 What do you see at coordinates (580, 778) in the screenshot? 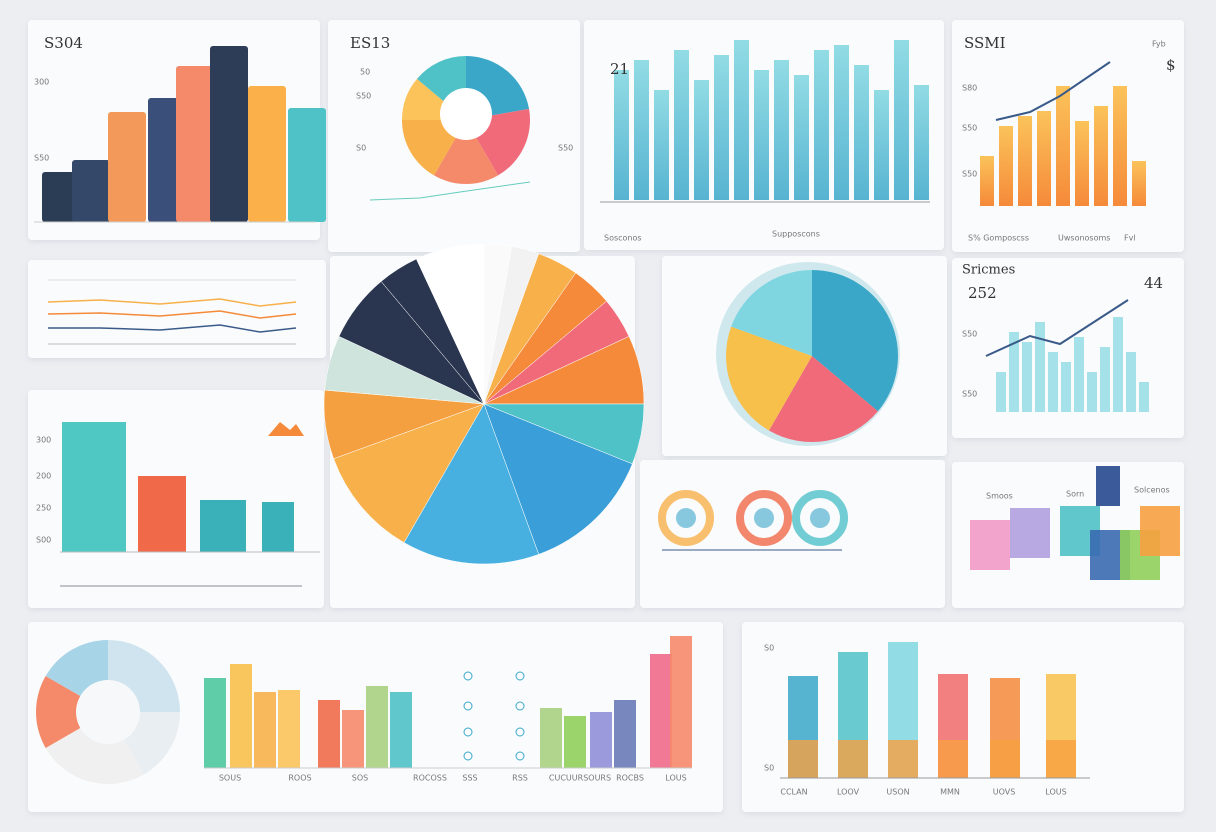
I see `label: CUCUURSOURS` at bounding box center [580, 778].